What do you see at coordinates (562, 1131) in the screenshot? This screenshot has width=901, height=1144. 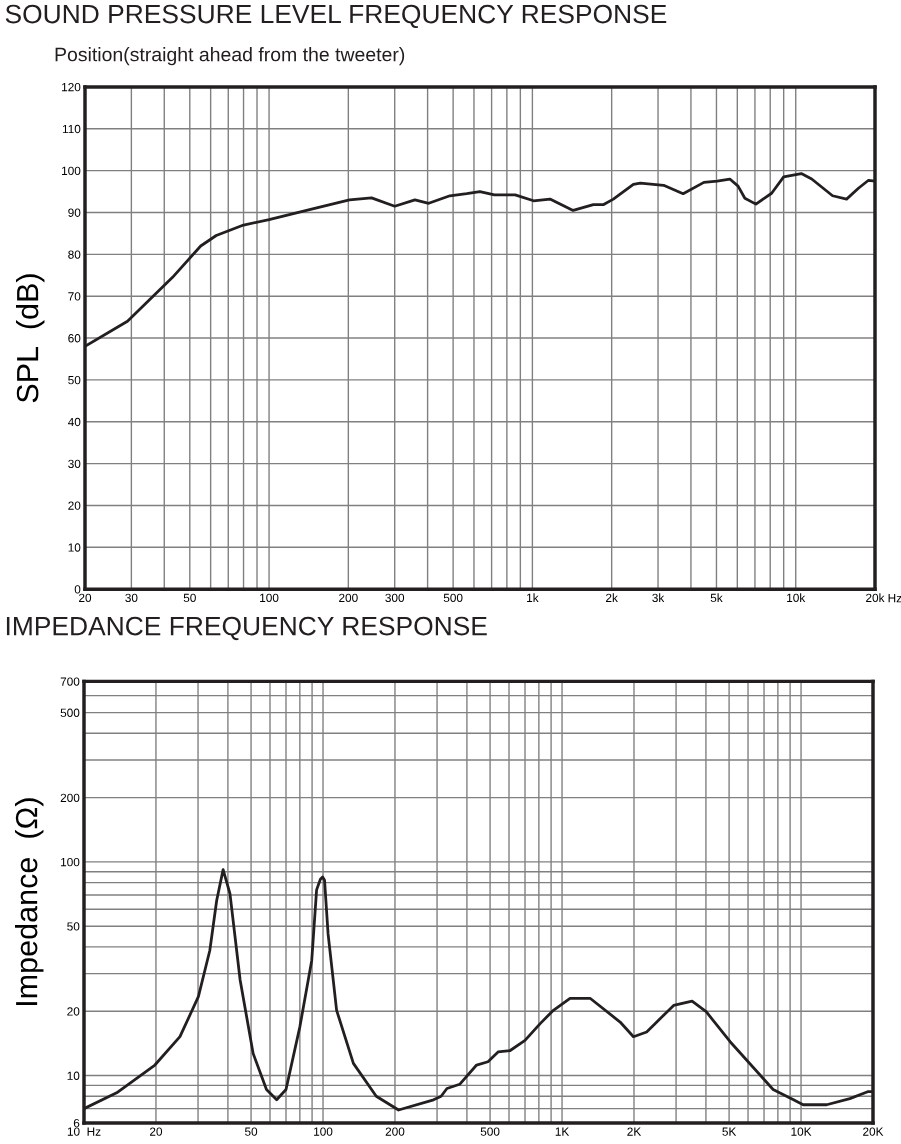 I see `x-tick-label: 1K` at bounding box center [562, 1131].